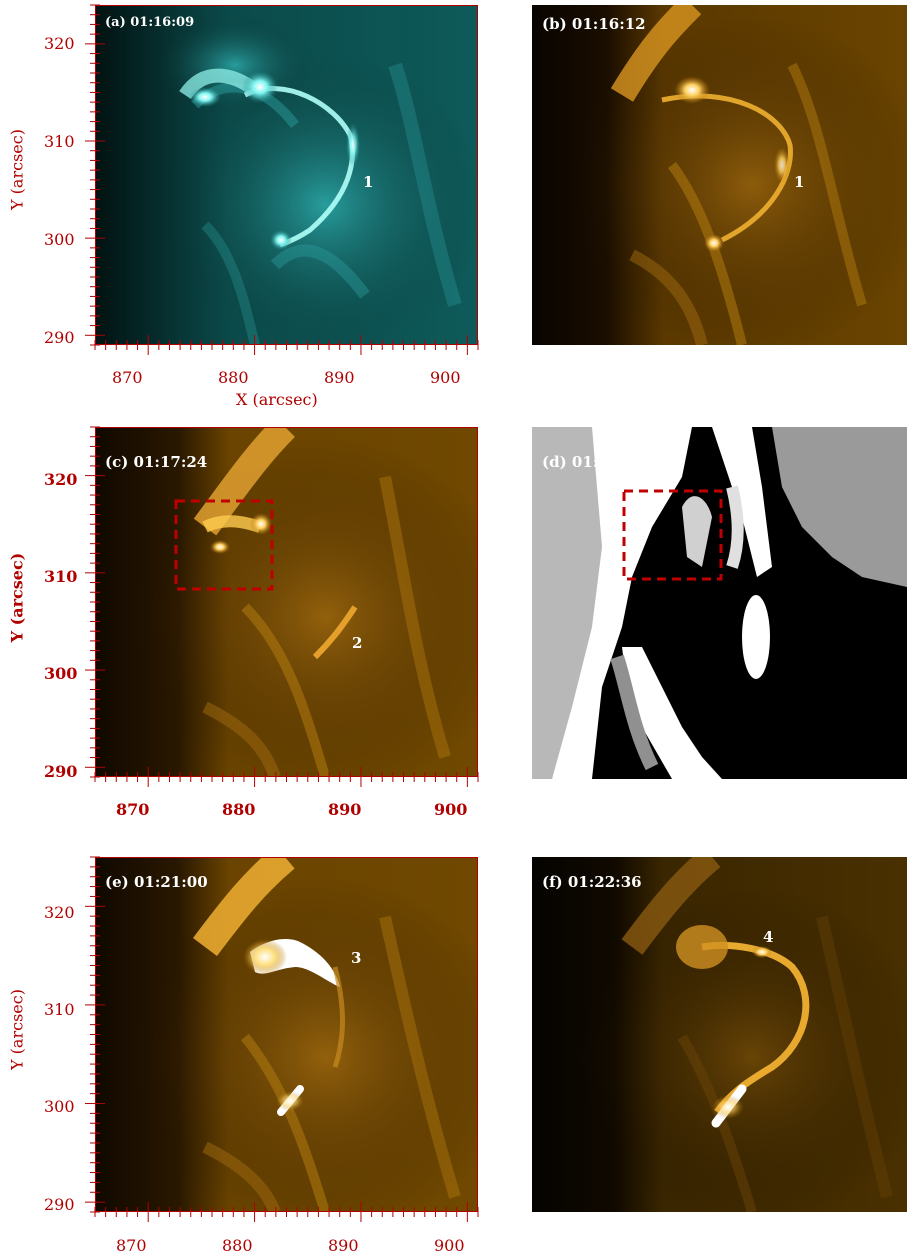 The height and width of the screenshot is (1256, 907). I want to click on feature-label-4: 4, so click(768, 937).